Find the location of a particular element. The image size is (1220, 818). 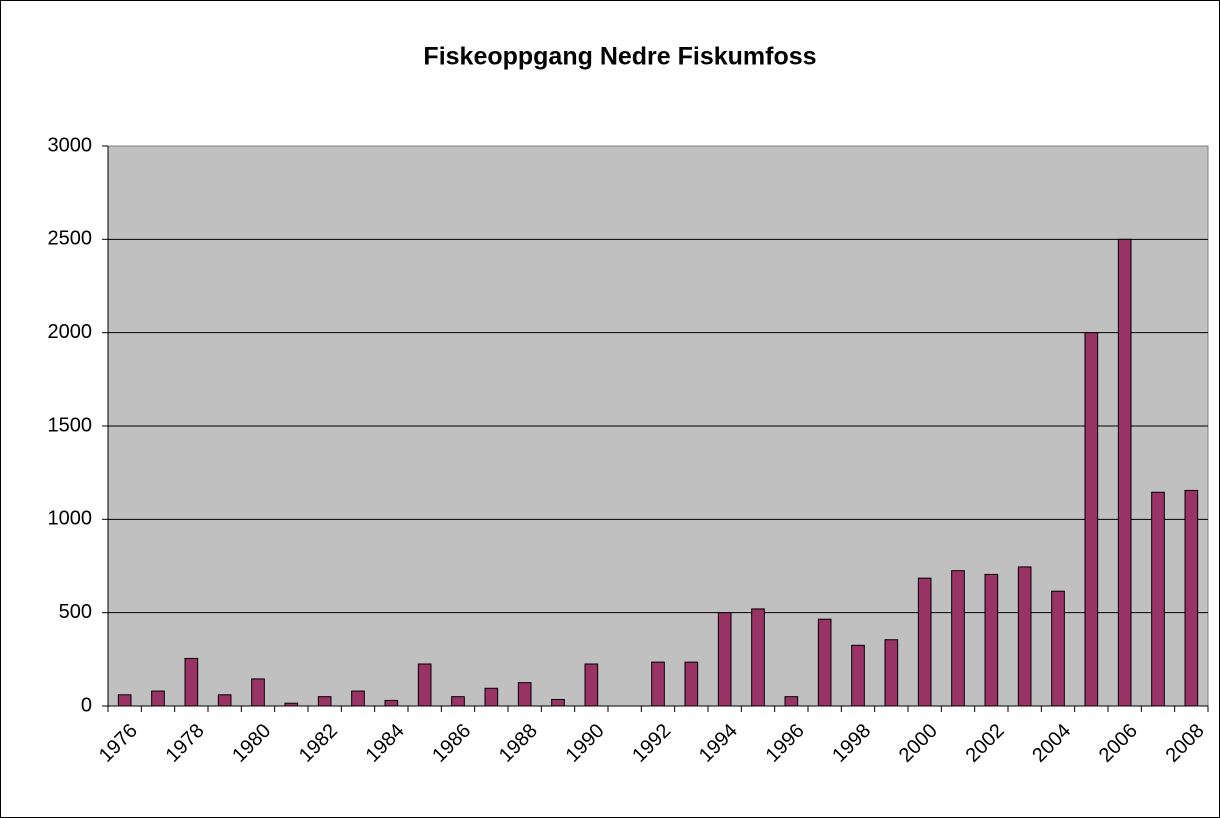

y-tick-label: 1000 is located at coordinates (70, 519).